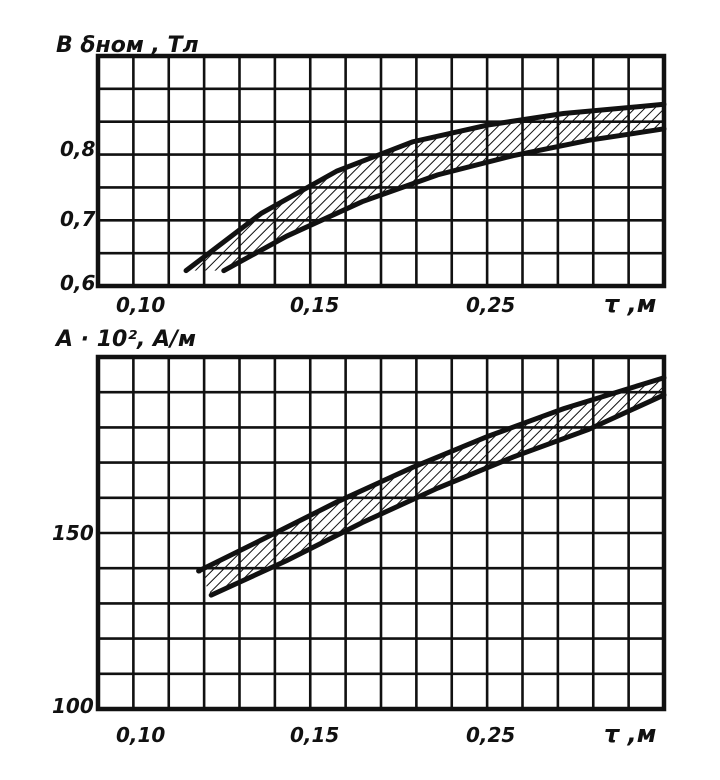  What do you see at coordinates (490, 305) in the screenshot?
I see `top-x-tick-label: 0,25` at bounding box center [490, 305].